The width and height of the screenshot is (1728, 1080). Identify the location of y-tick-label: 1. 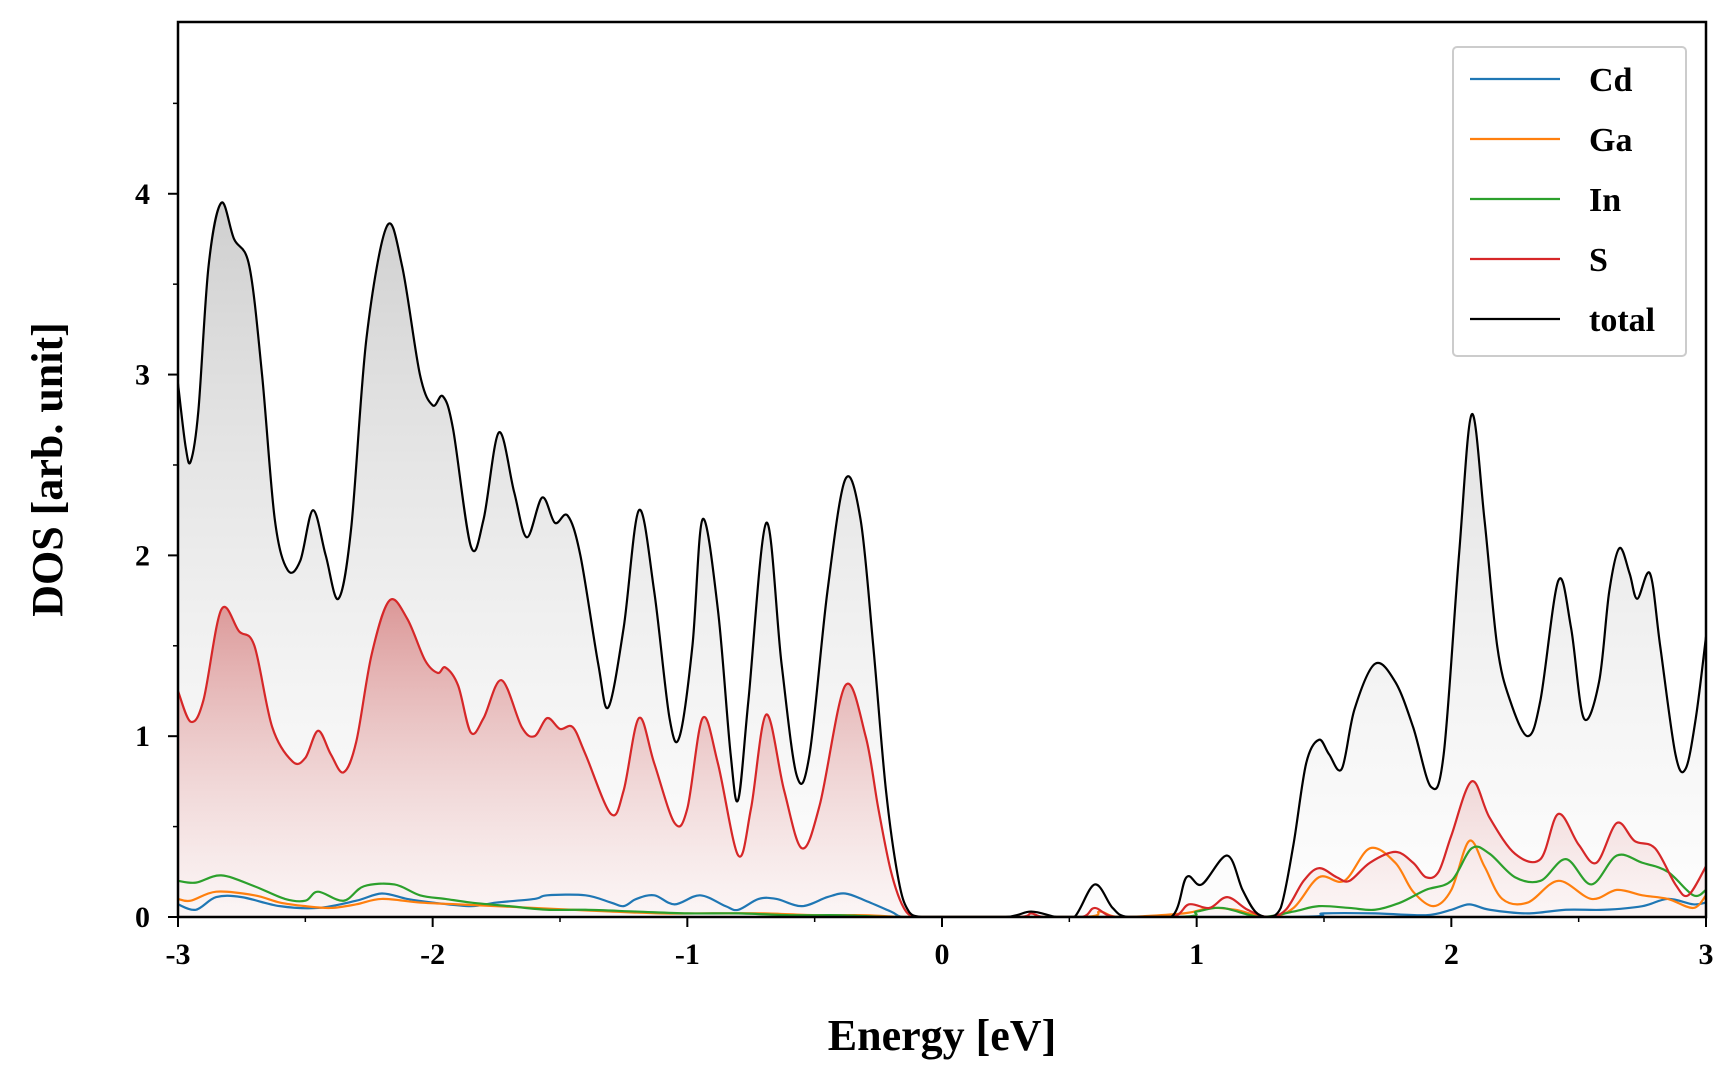
(142, 736).